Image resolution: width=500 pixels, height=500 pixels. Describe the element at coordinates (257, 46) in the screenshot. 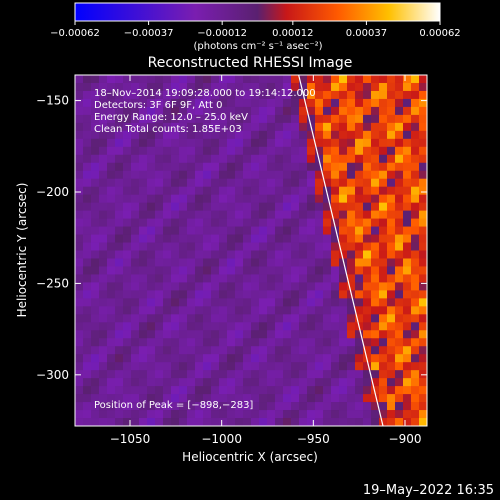

I see `colorbar-unit-label: (photons cm⁻² s⁻¹ asec⁻²)` at that location.